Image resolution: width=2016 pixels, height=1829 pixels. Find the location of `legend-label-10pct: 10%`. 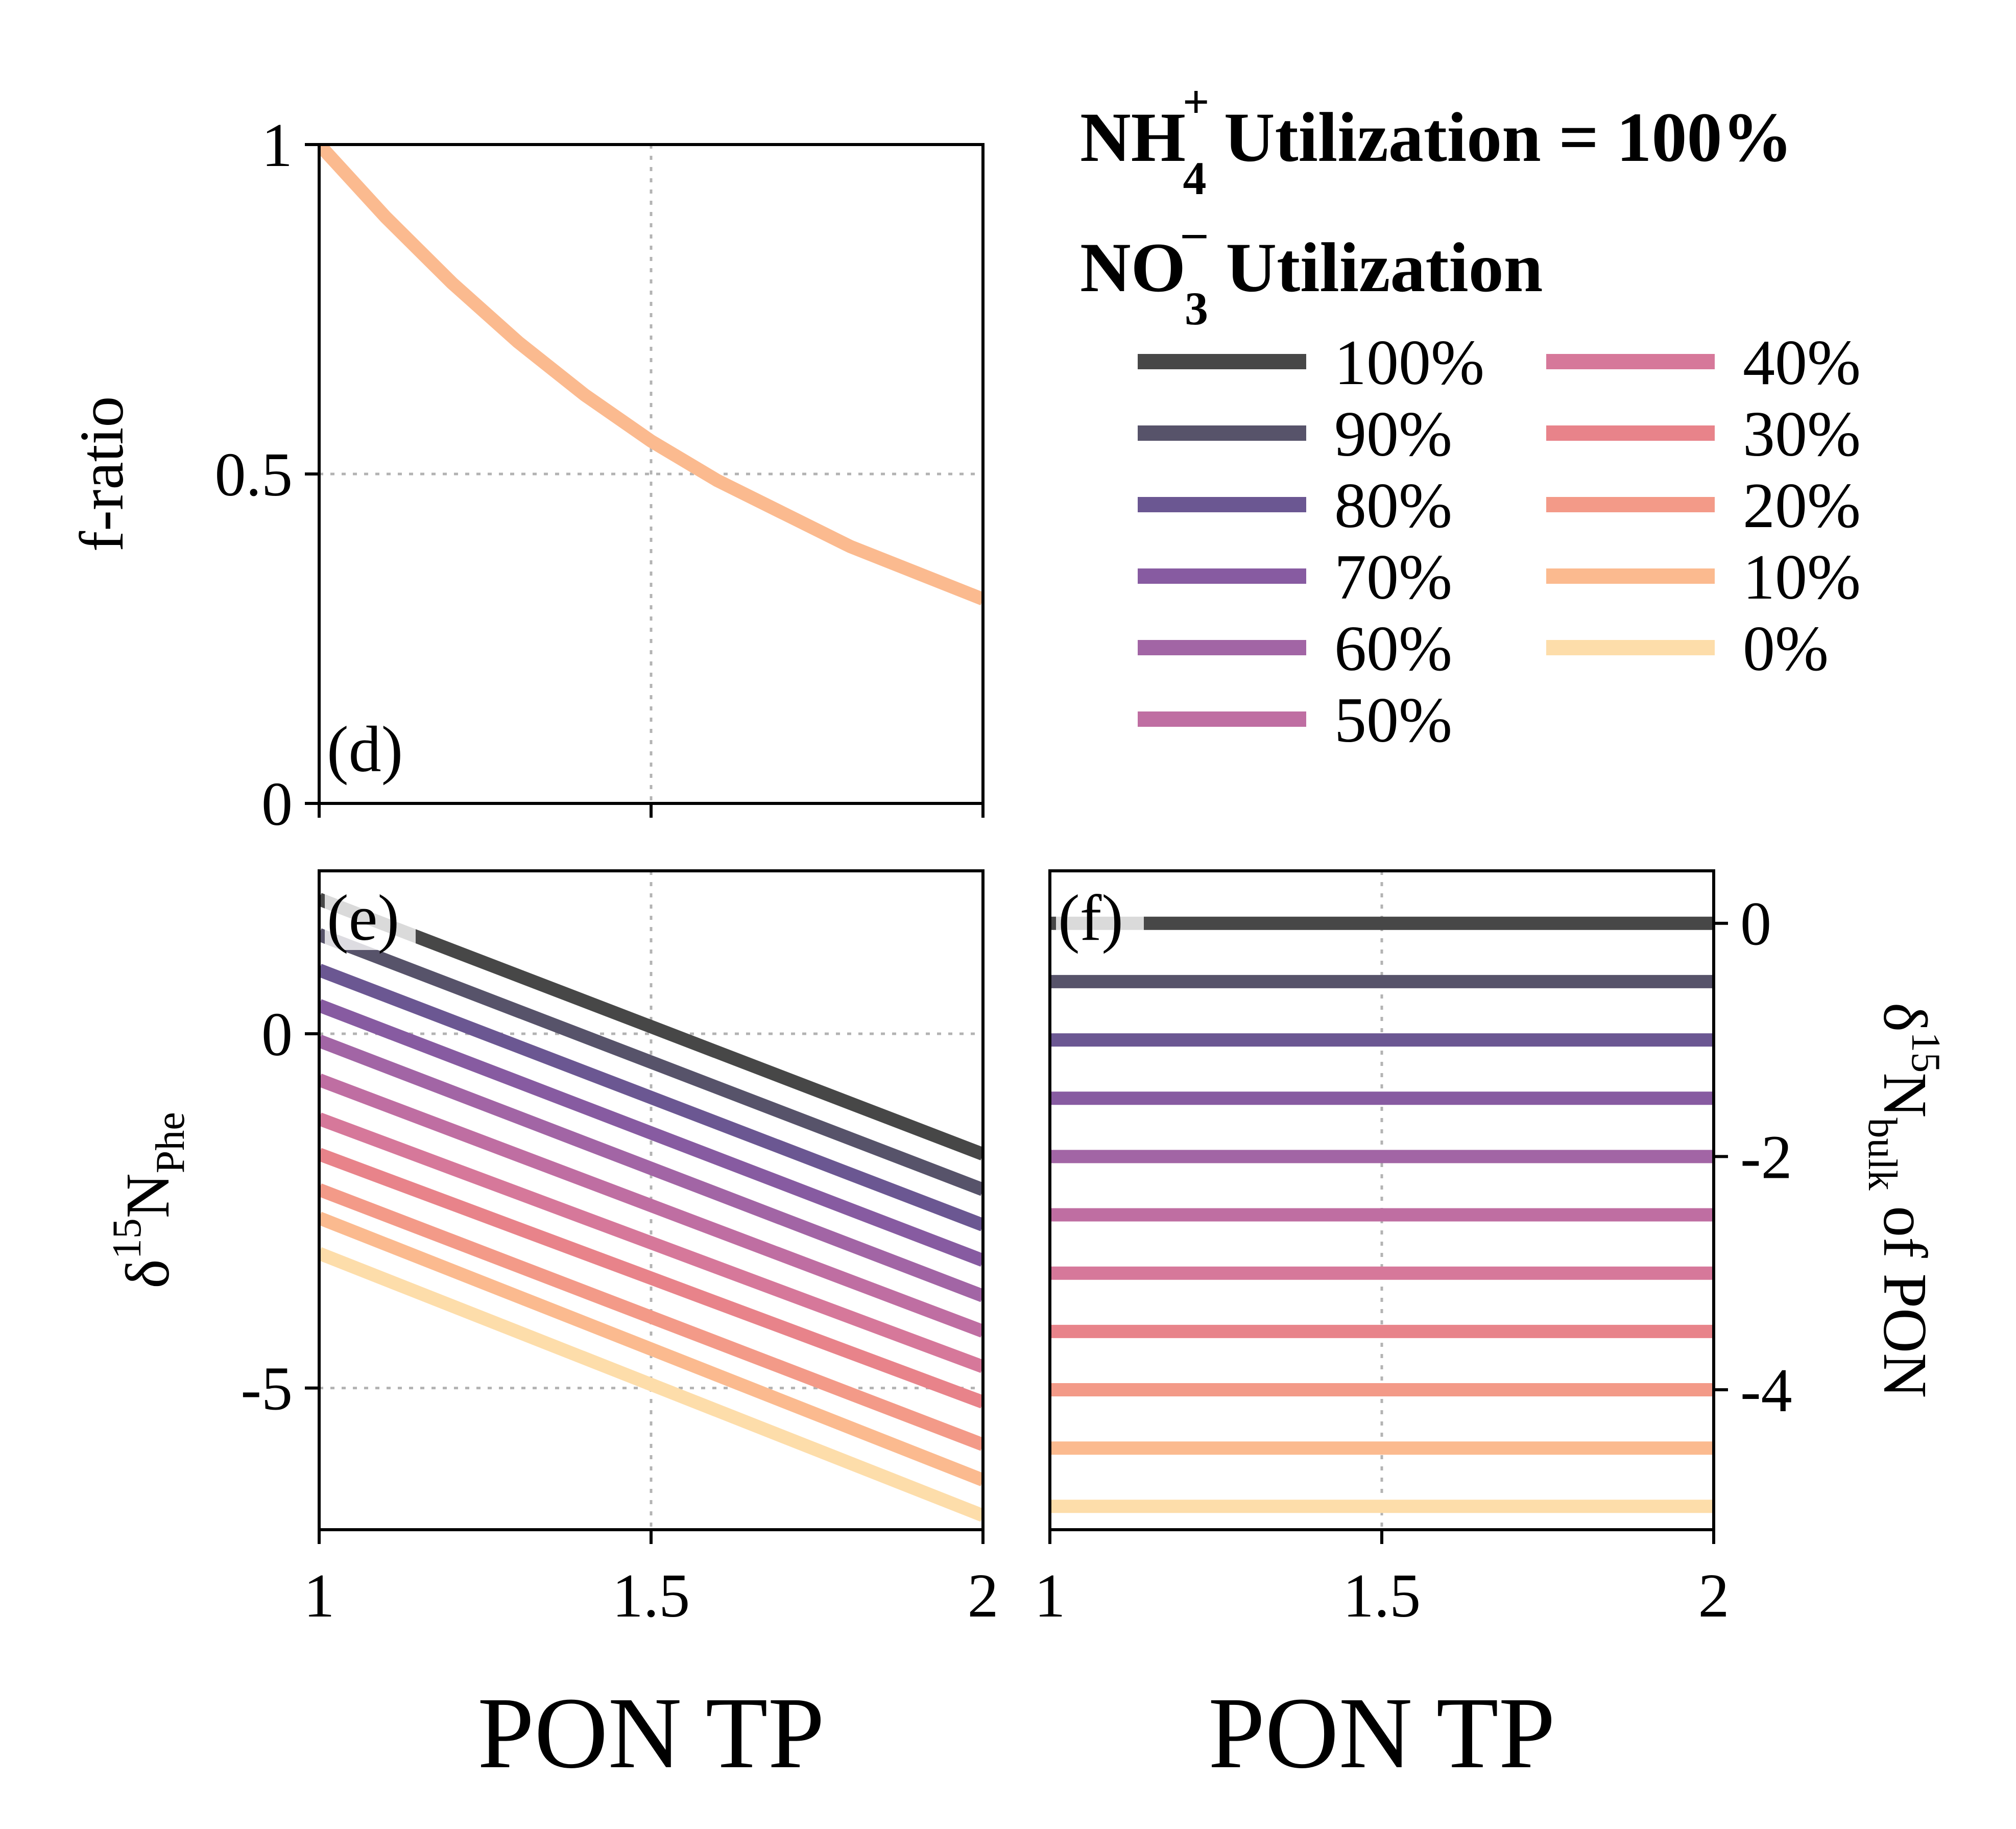

legend-label-10pct: 10% is located at coordinates (1802, 577).